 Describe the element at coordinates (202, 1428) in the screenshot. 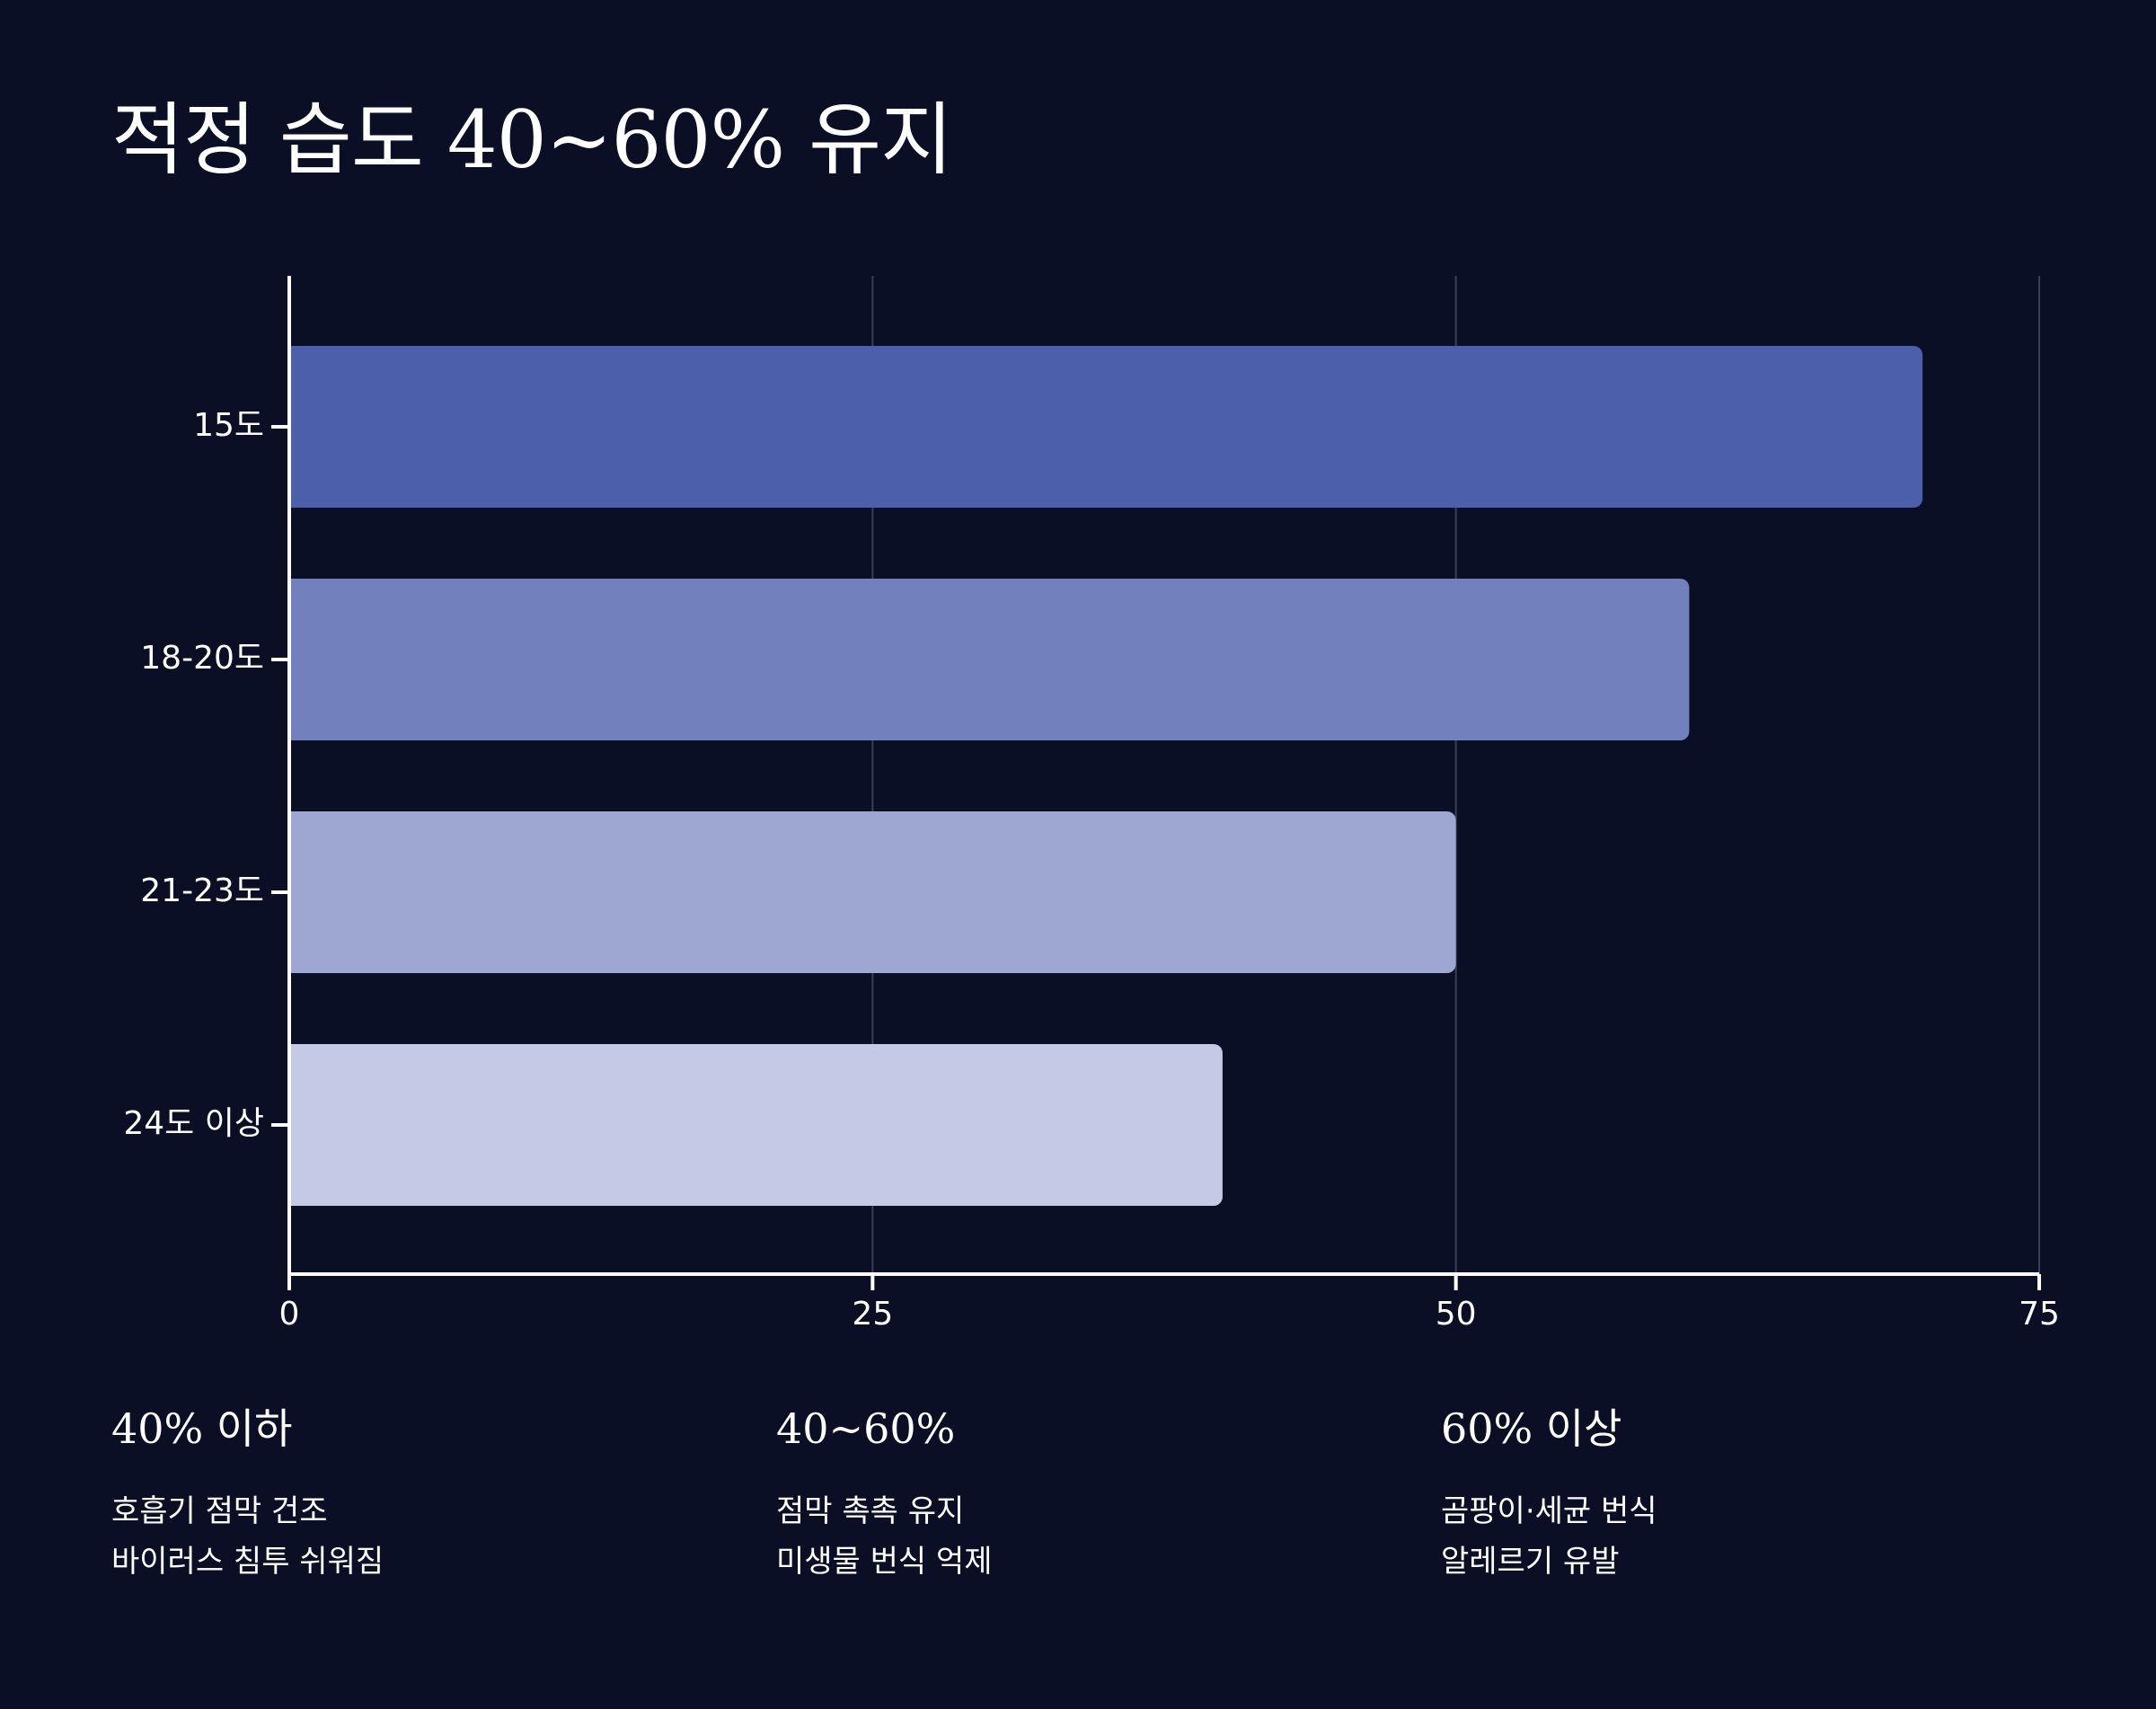

I see `info-heading-low: 40% 이하` at that location.